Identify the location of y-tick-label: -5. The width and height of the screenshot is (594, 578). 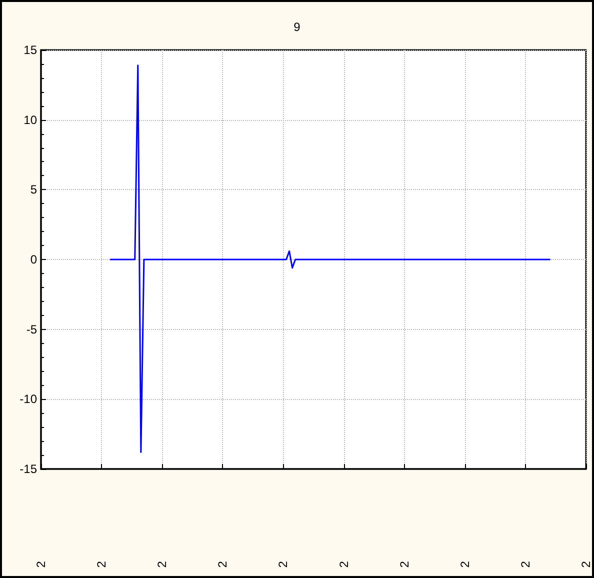
(32, 329).